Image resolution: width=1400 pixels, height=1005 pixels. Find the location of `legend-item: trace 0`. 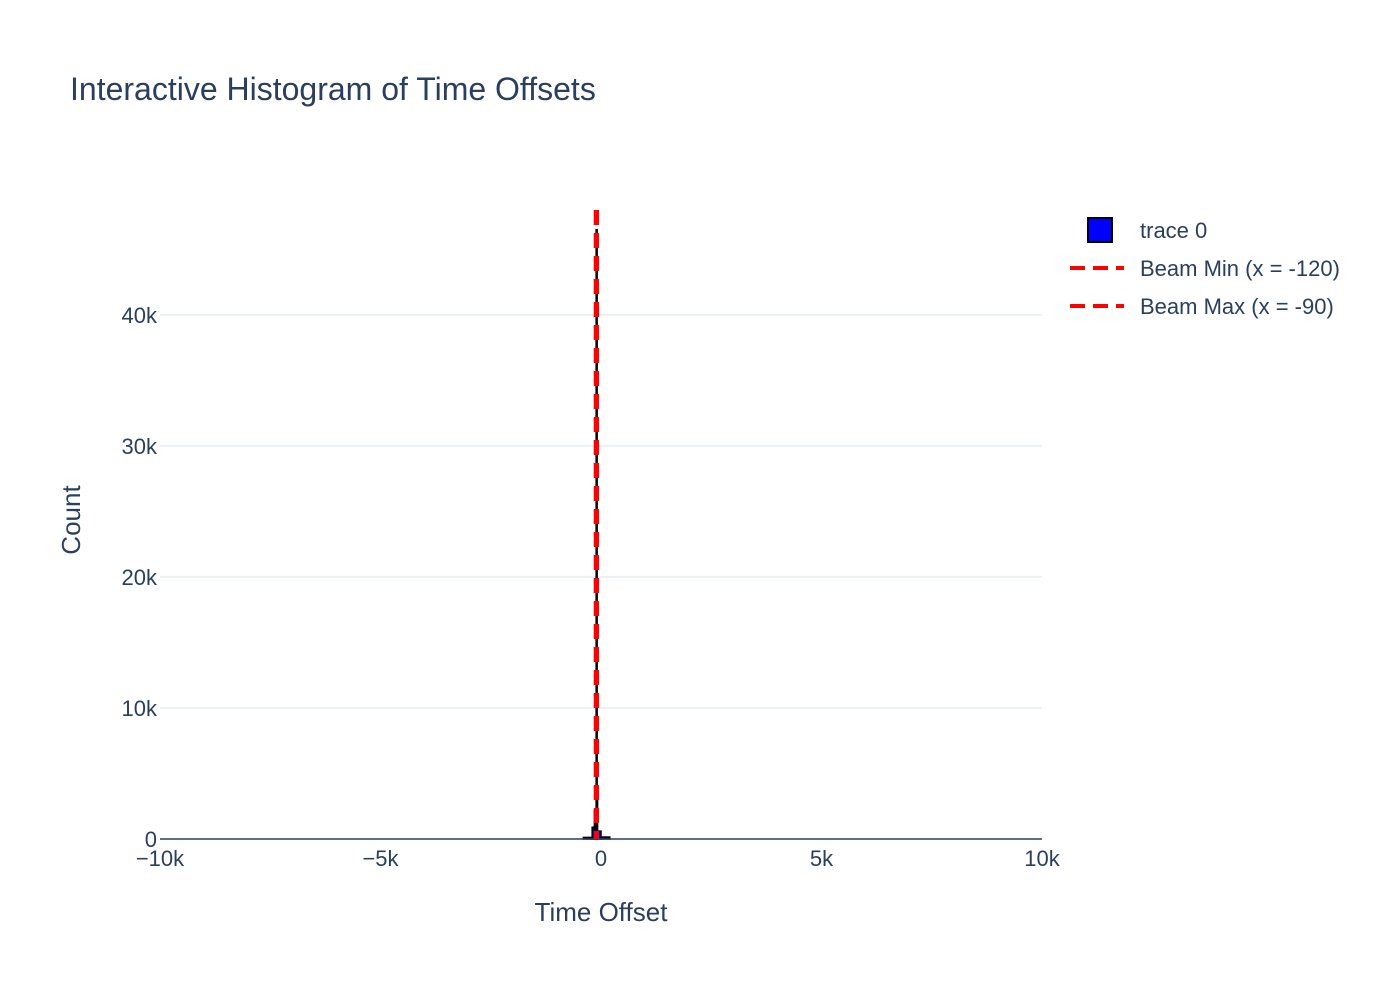

legend-item: trace 0 is located at coordinates (1147, 230).